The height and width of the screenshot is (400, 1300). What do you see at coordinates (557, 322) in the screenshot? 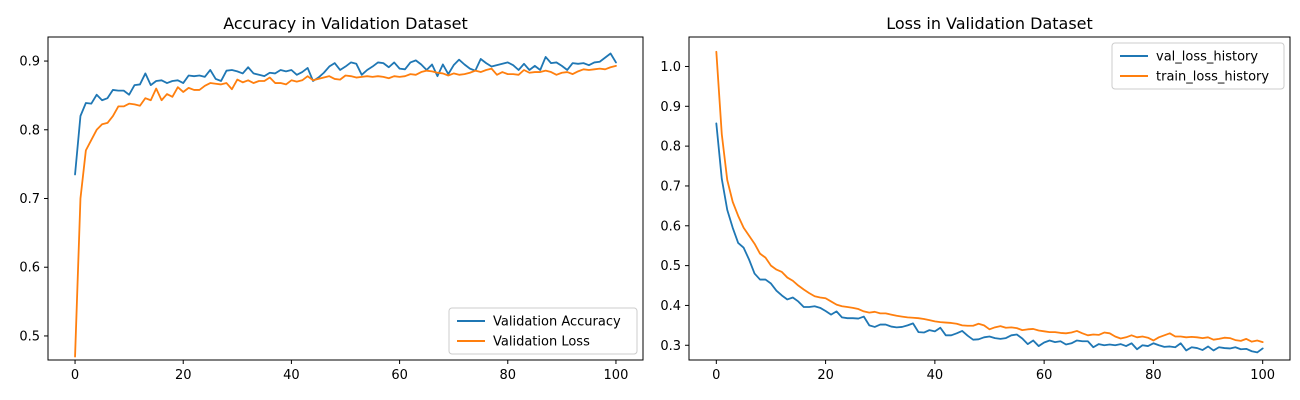
I see `legend-label: Validation Accuracy` at bounding box center [557, 322].